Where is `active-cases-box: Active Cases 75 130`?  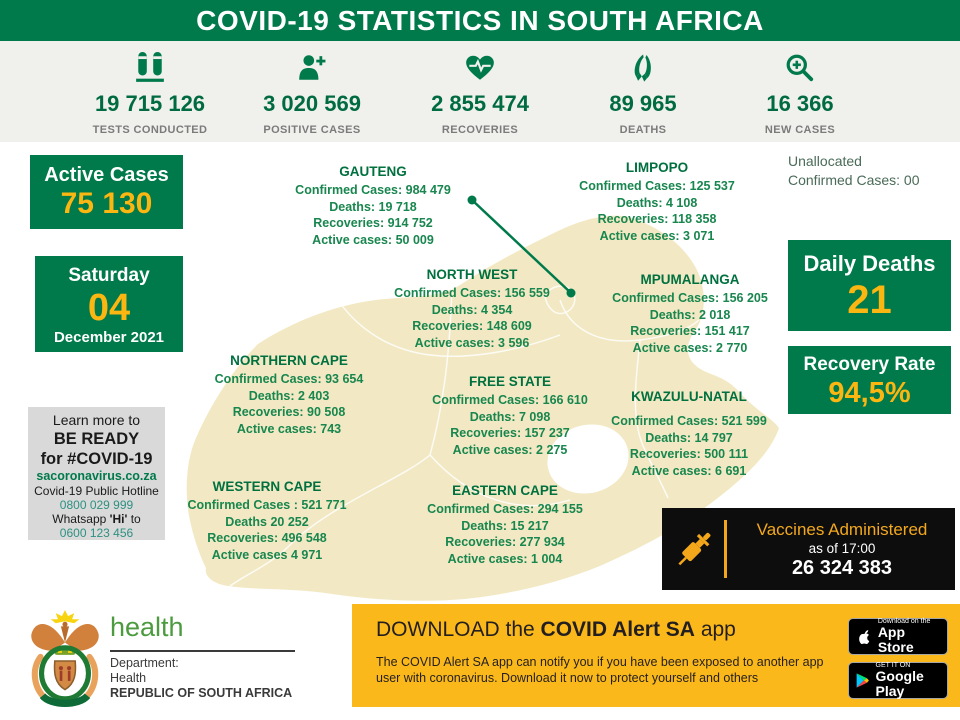
active-cases-box: Active Cases 75 130 is located at coordinates (106, 192).